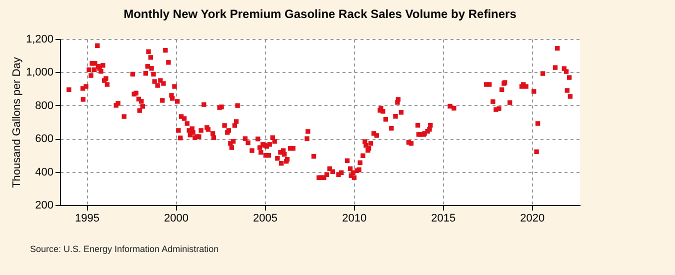 This screenshot has width=675, height=275. What do you see at coordinates (176, 218) in the screenshot?
I see `x-tick-label: 2000` at bounding box center [176, 218].